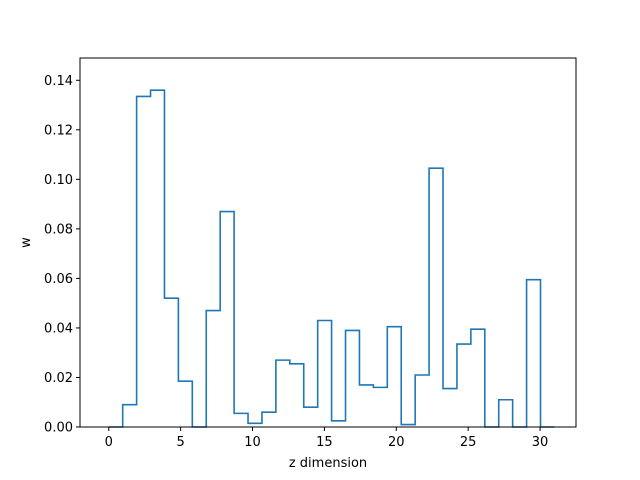  I want to click on x-tick-label: 20, so click(396, 442).